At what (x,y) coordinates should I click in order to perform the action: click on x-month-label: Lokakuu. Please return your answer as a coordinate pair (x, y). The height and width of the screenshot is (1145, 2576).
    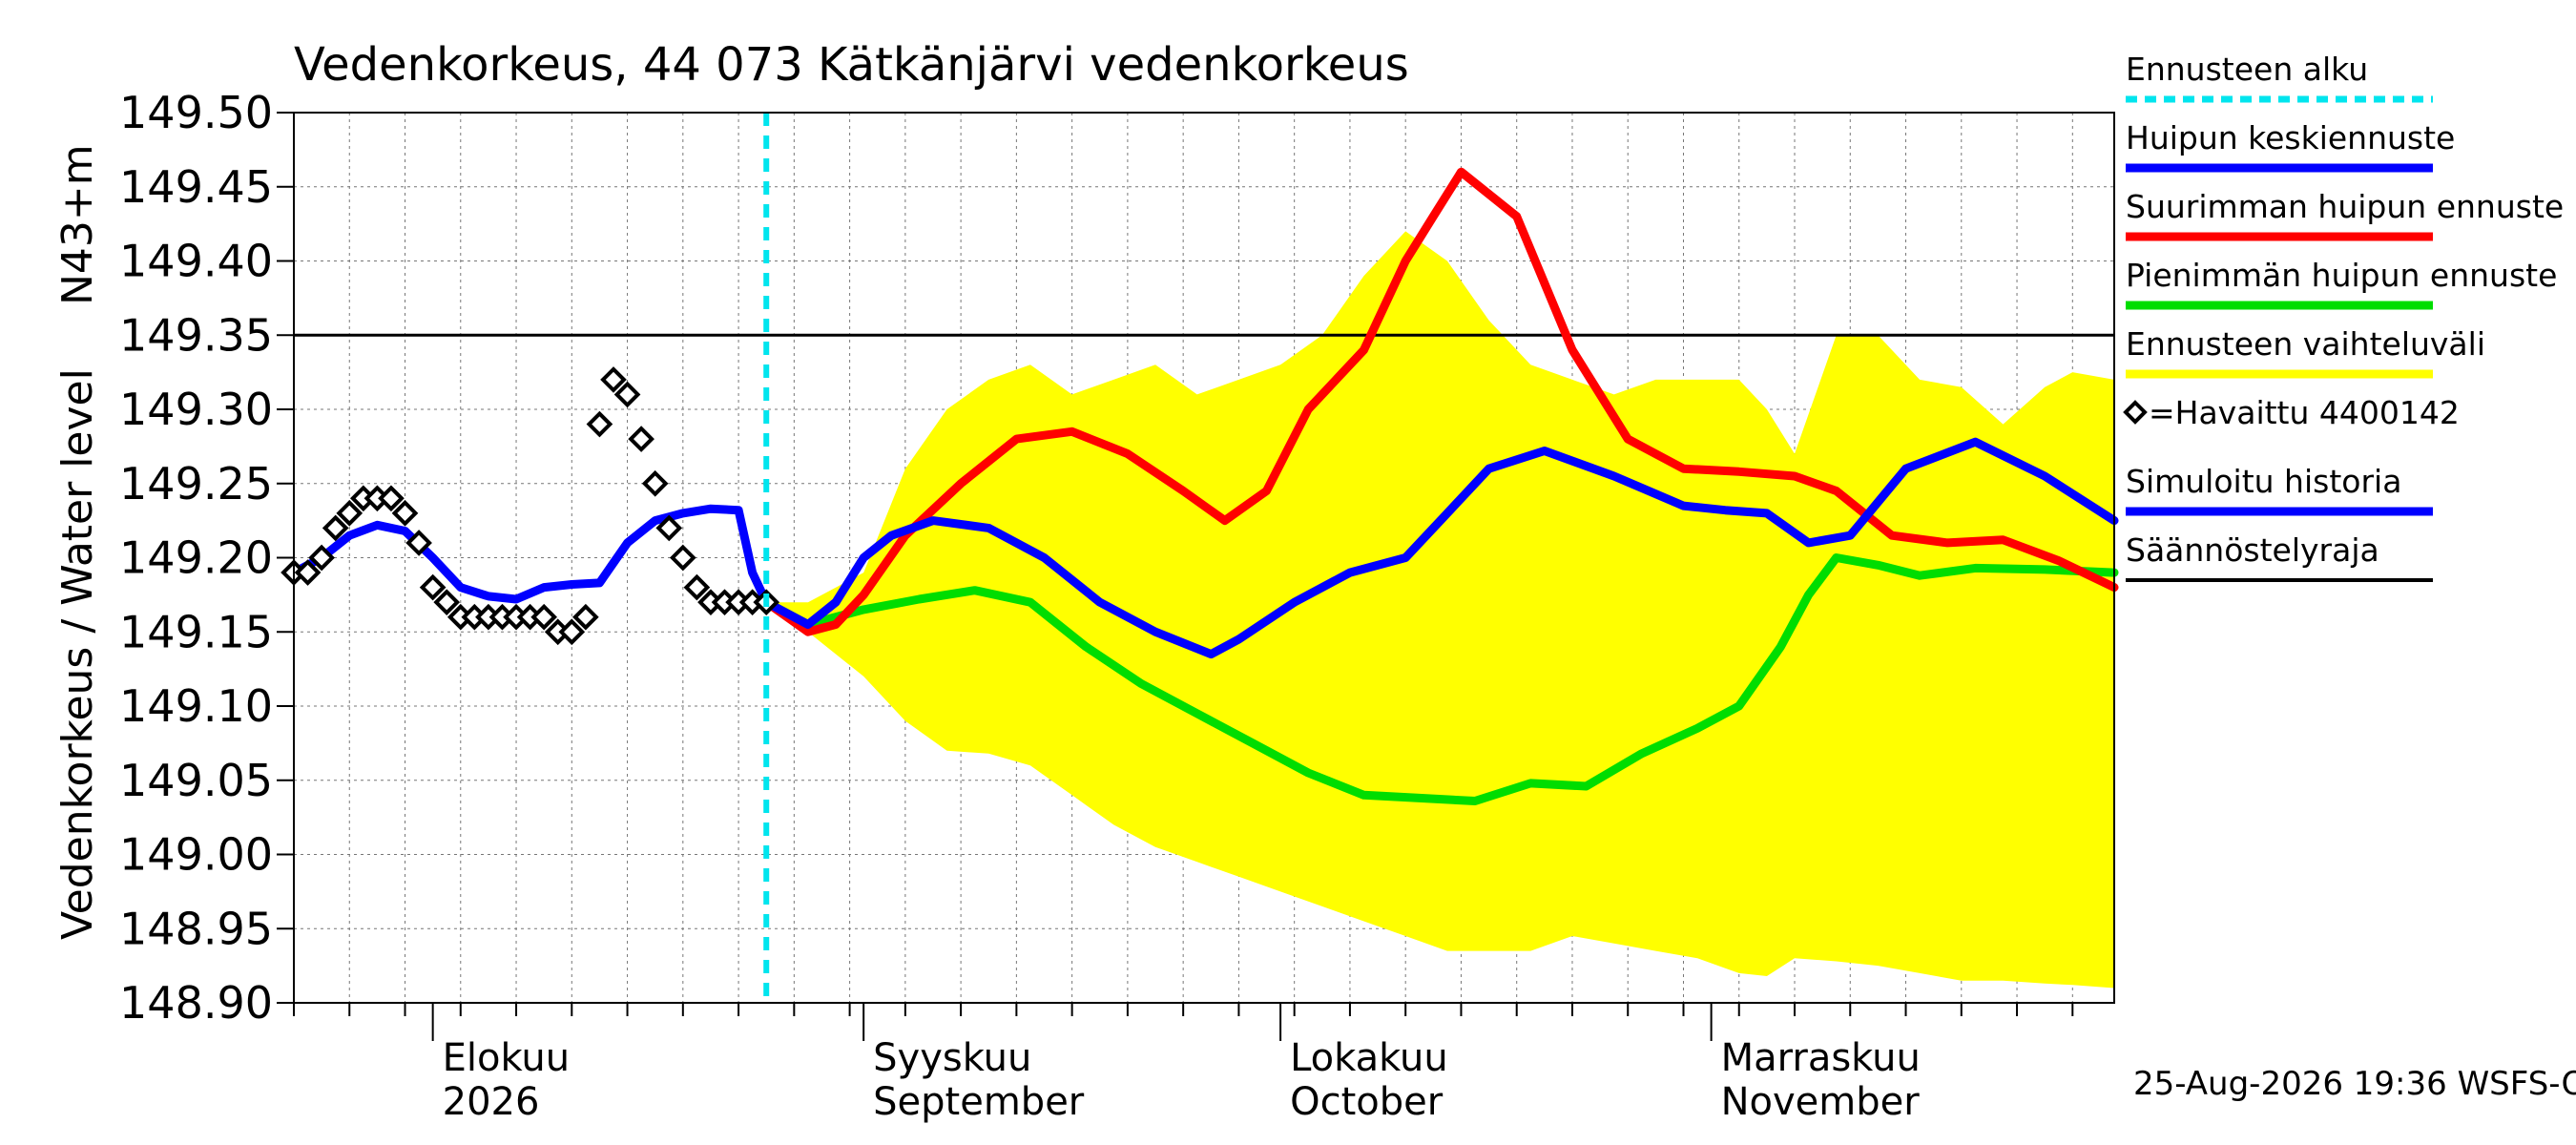
    Looking at the image, I should click on (1369, 1058).